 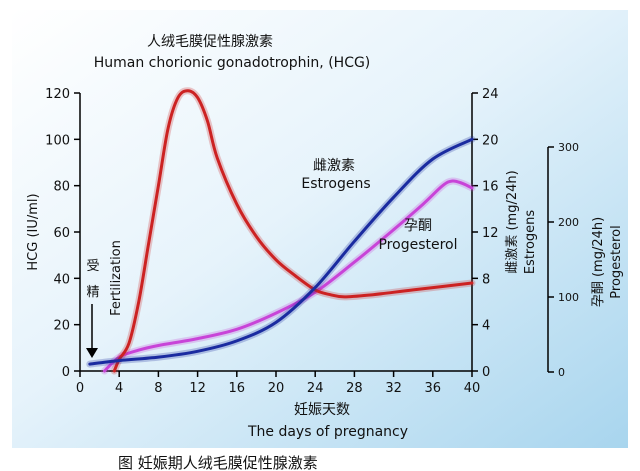 What do you see at coordinates (616, 261) in the screenshot?
I see `y-axis-right2-label-en: Progesterol` at bounding box center [616, 261].